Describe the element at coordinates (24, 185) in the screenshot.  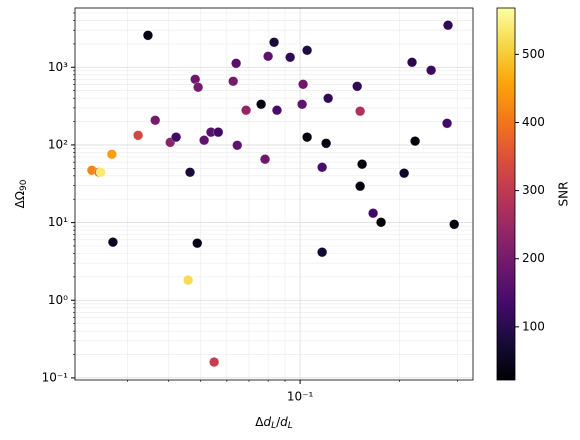
I see `y-label-part: 90` at that location.